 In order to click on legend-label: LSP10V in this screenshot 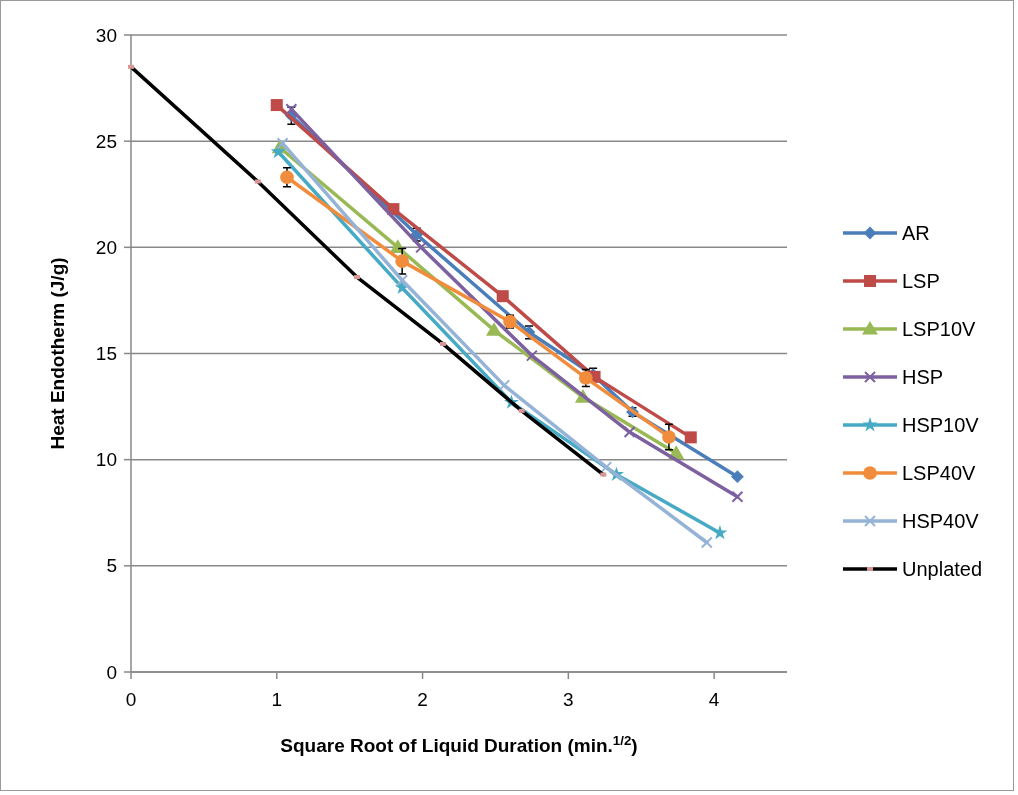, I will do `click(939, 329)`.